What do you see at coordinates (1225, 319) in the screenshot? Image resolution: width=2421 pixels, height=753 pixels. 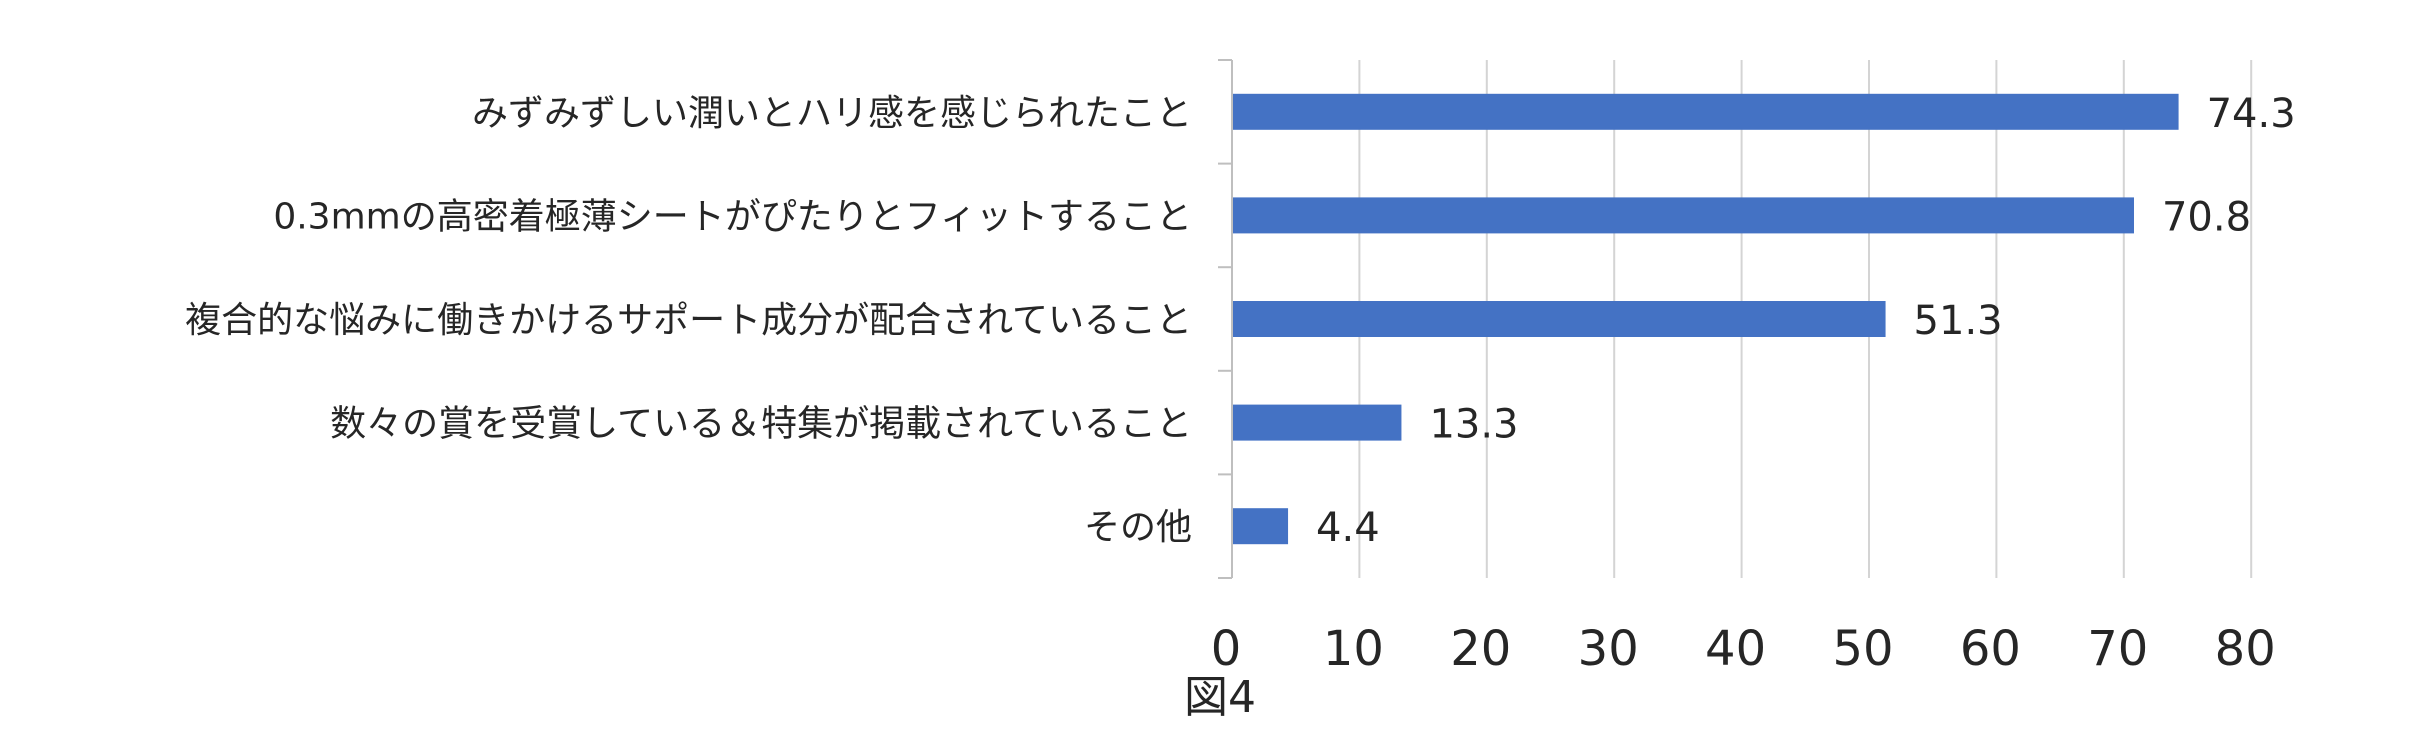 I see `category-axis` at bounding box center [1225, 319].